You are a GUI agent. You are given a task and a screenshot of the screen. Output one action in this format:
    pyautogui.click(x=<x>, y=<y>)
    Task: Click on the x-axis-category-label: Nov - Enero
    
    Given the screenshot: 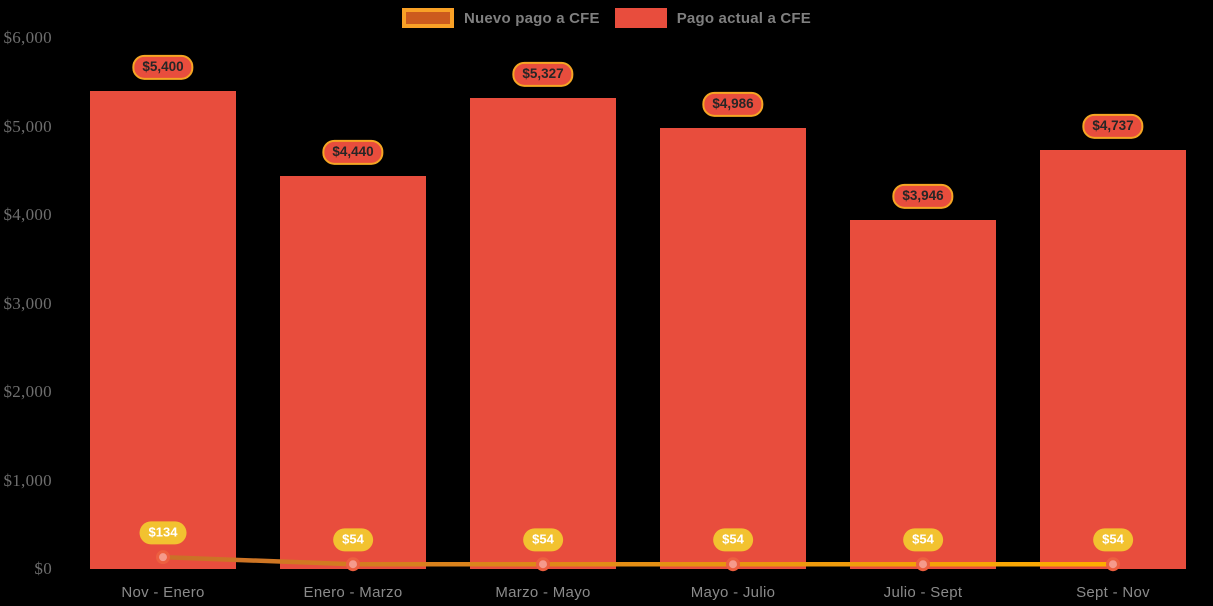 What is the action you would take?
    pyautogui.click(x=163, y=592)
    